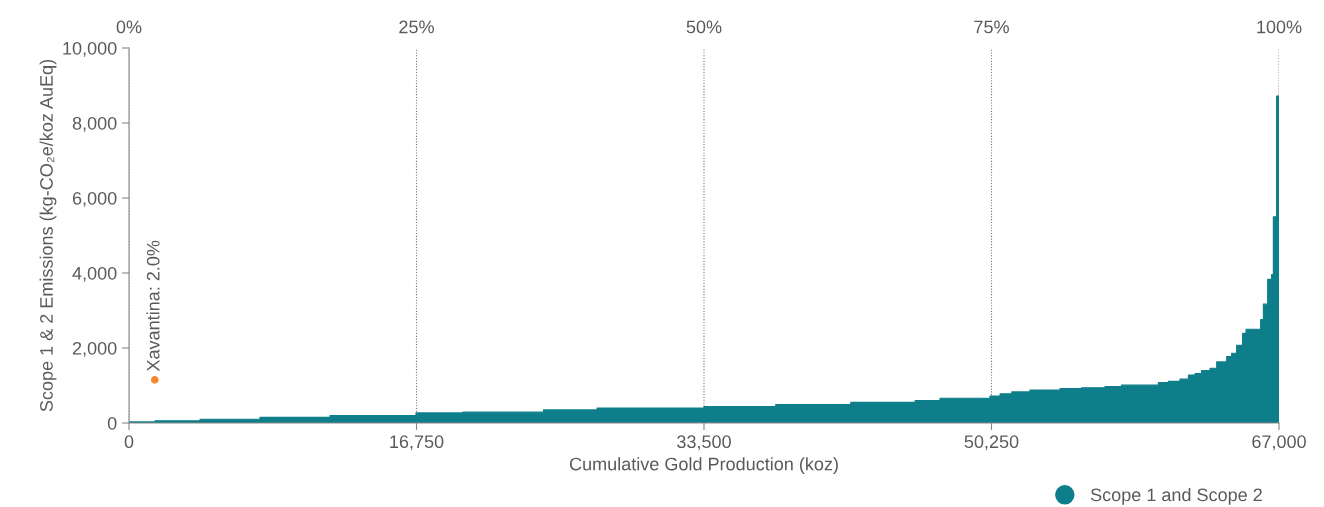 The image size is (1324, 507). I want to click on legend-label: Scope 1 and Scope 2, so click(1176, 496).